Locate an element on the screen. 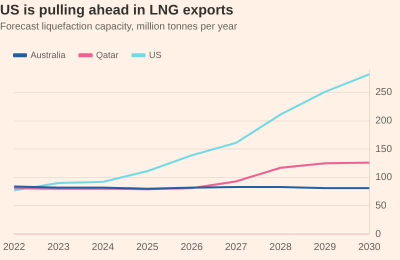  x-tick-label: 2029 is located at coordinates (325, 247).